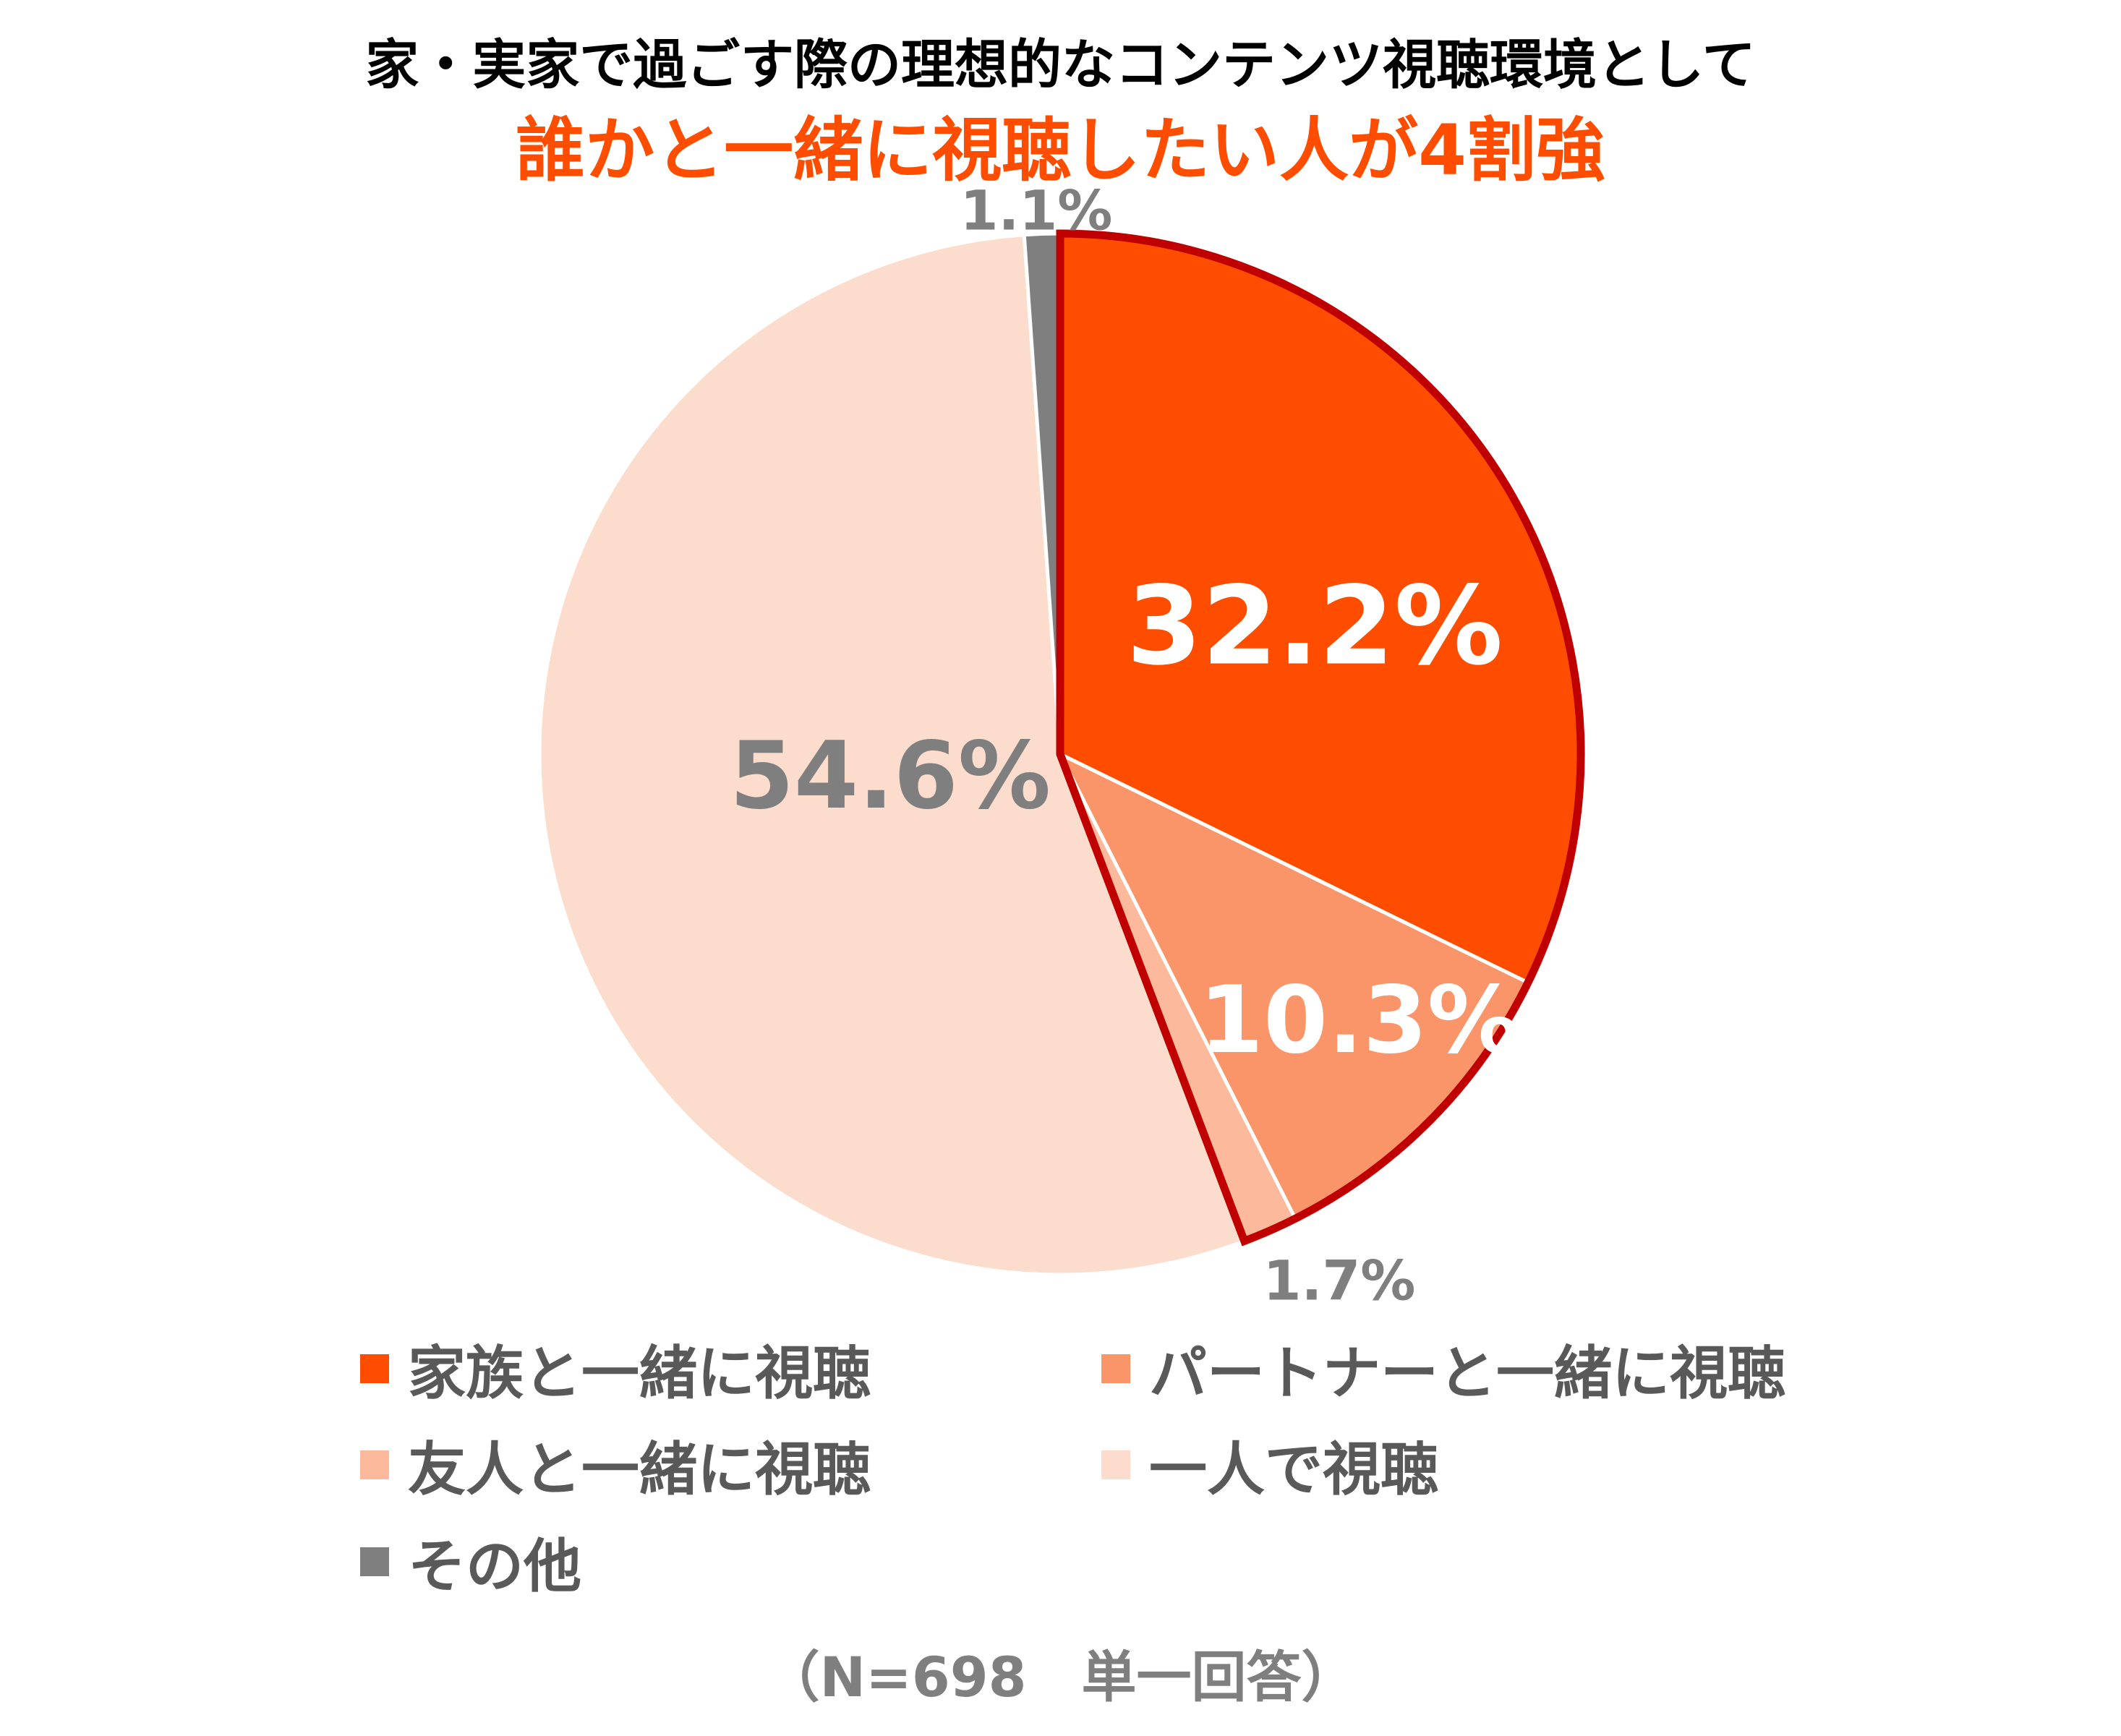 The height and width of the screenshot is (1736, 2121). I want to click on legend-label: 友人と一緒に視聴, so click(639, 1469).